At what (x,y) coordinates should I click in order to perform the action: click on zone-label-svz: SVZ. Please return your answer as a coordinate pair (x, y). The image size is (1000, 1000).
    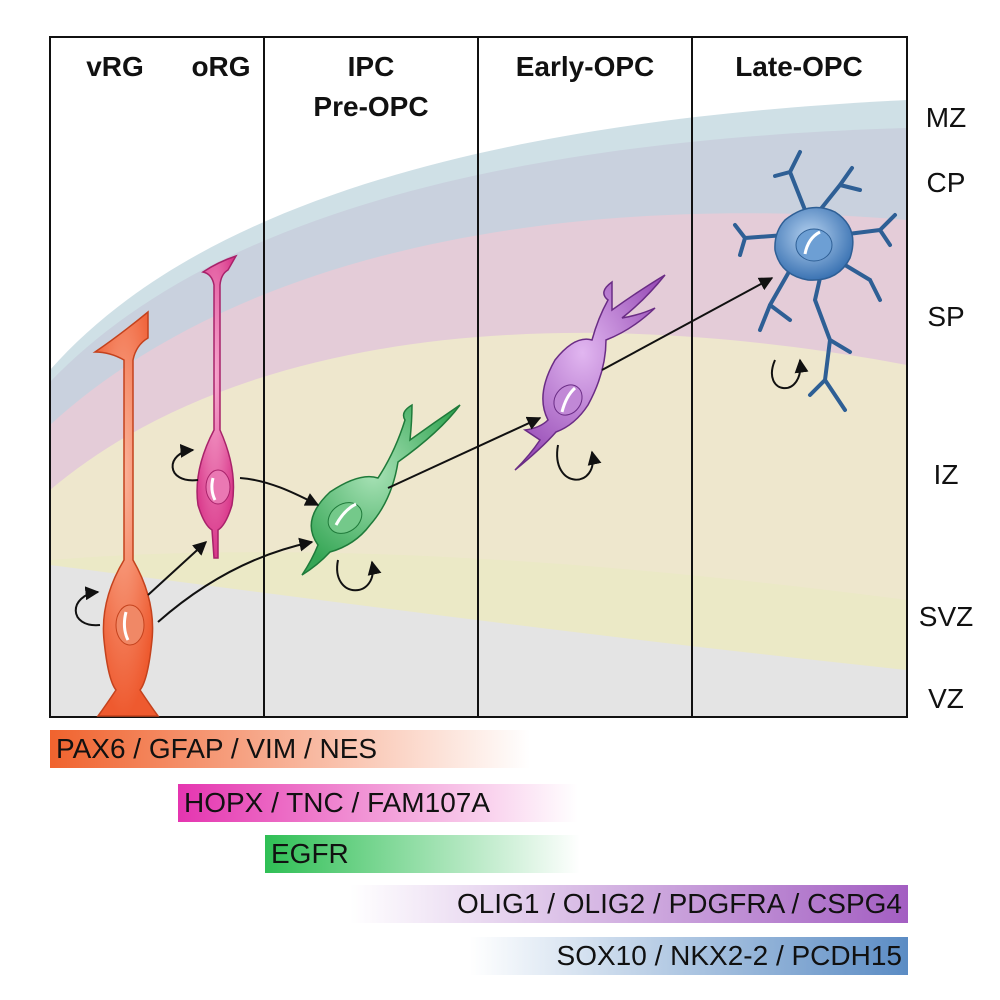
    Looking at the image, I should click on (946, 616).